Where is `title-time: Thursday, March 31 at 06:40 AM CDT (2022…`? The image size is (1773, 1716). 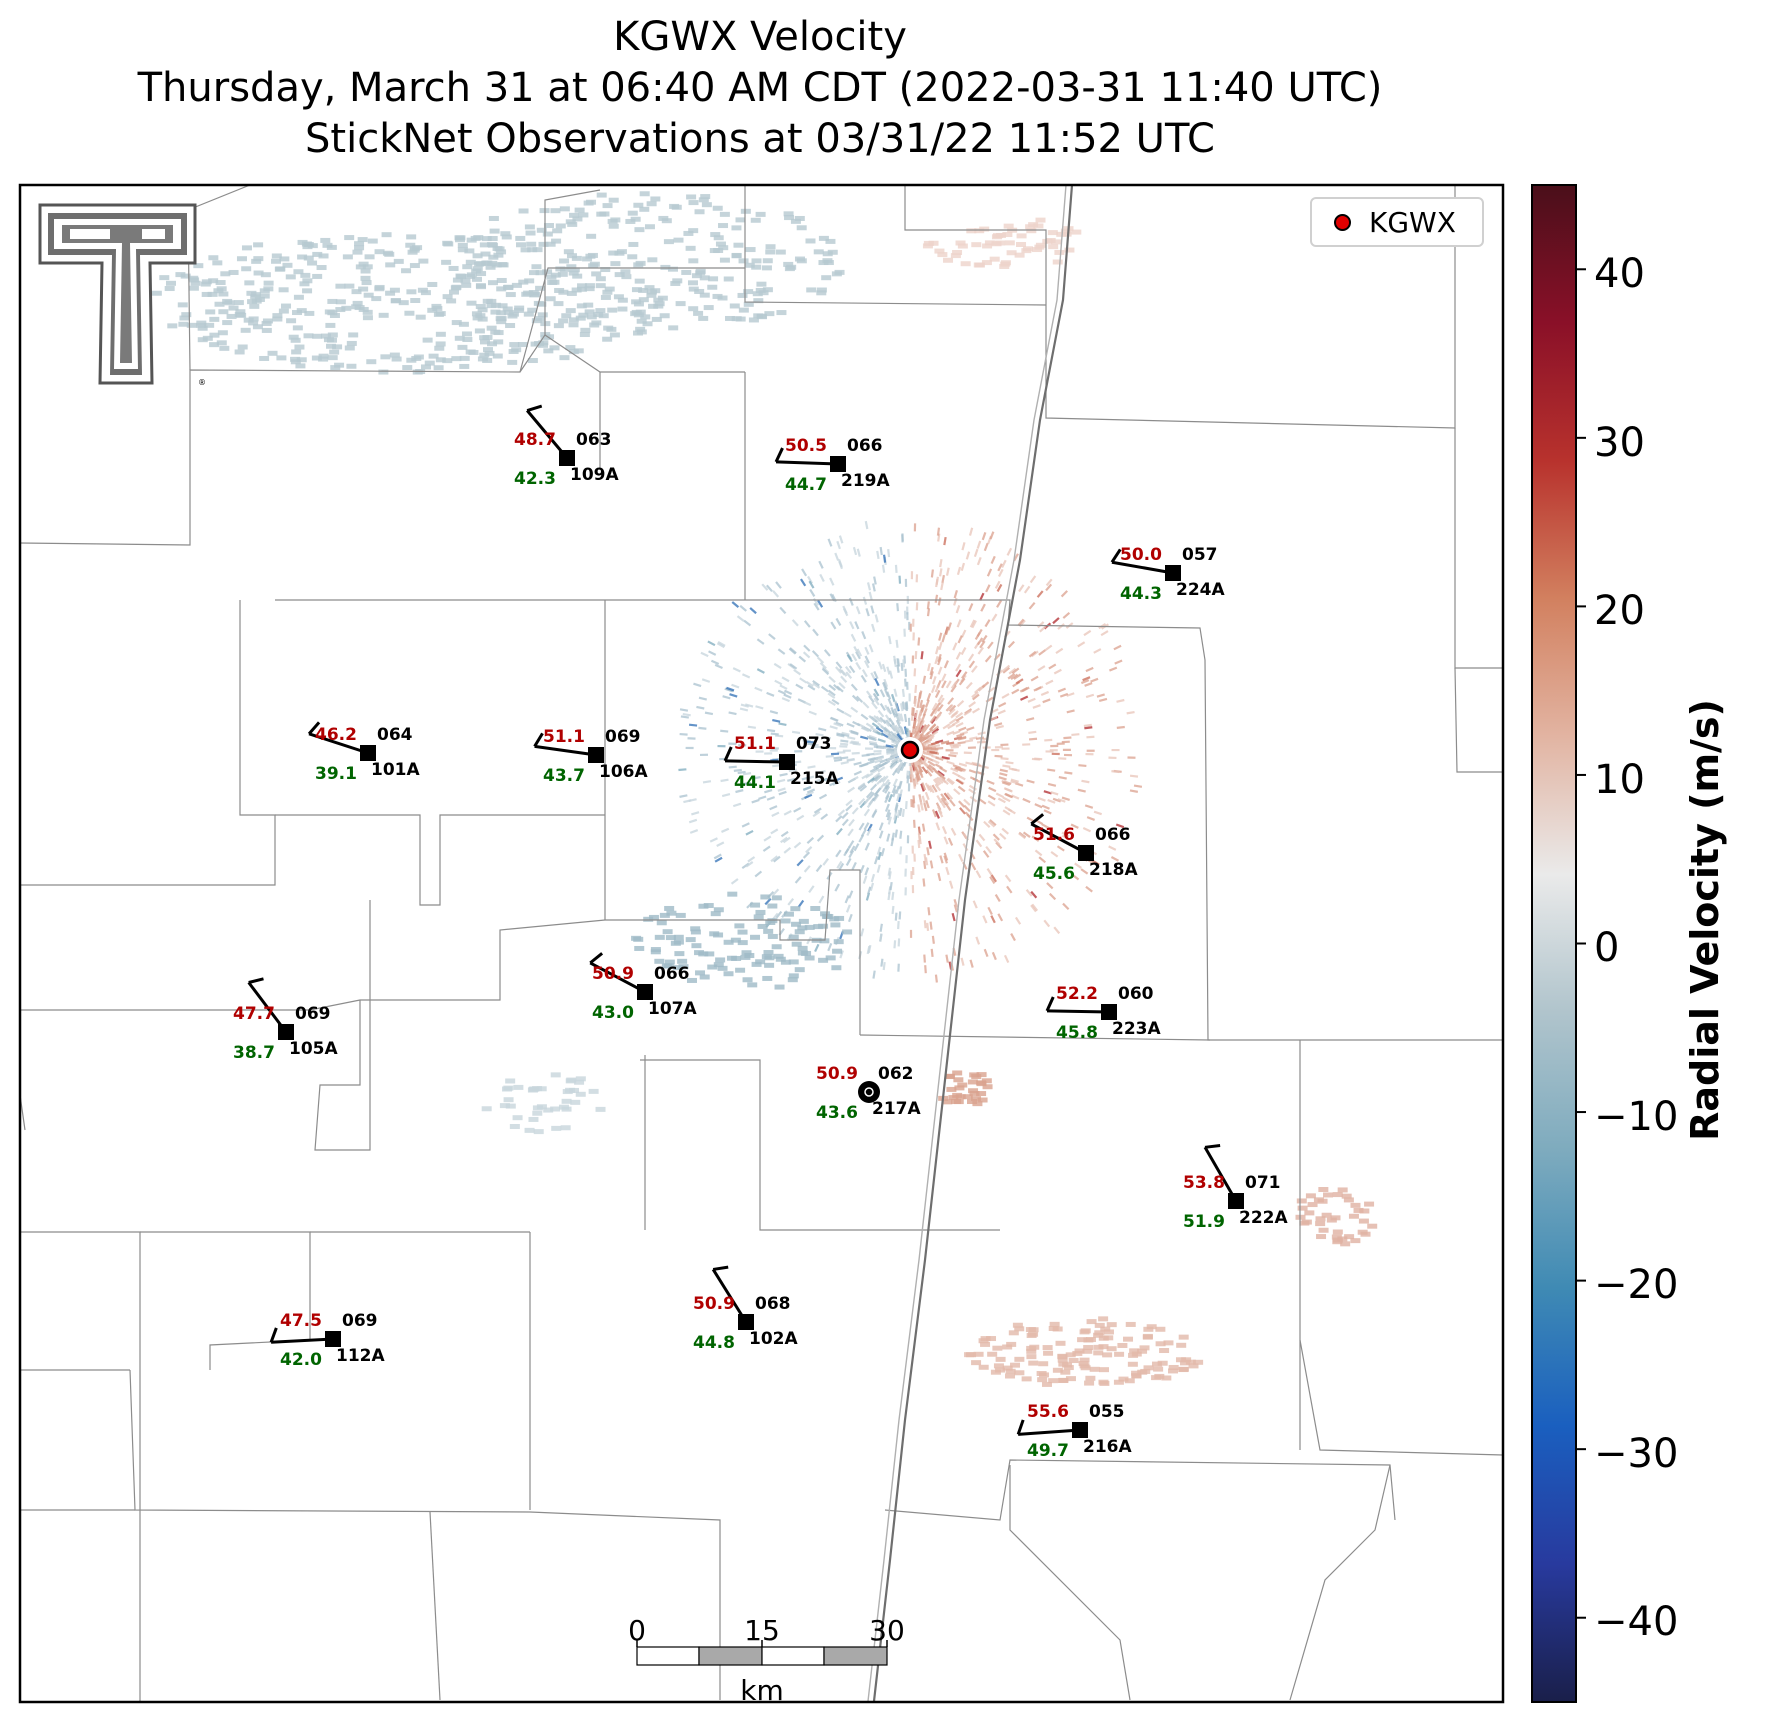 title-time: Thursday, March 31 at 06:40 AM CDT (2022… is located at coordinates (760, 88).